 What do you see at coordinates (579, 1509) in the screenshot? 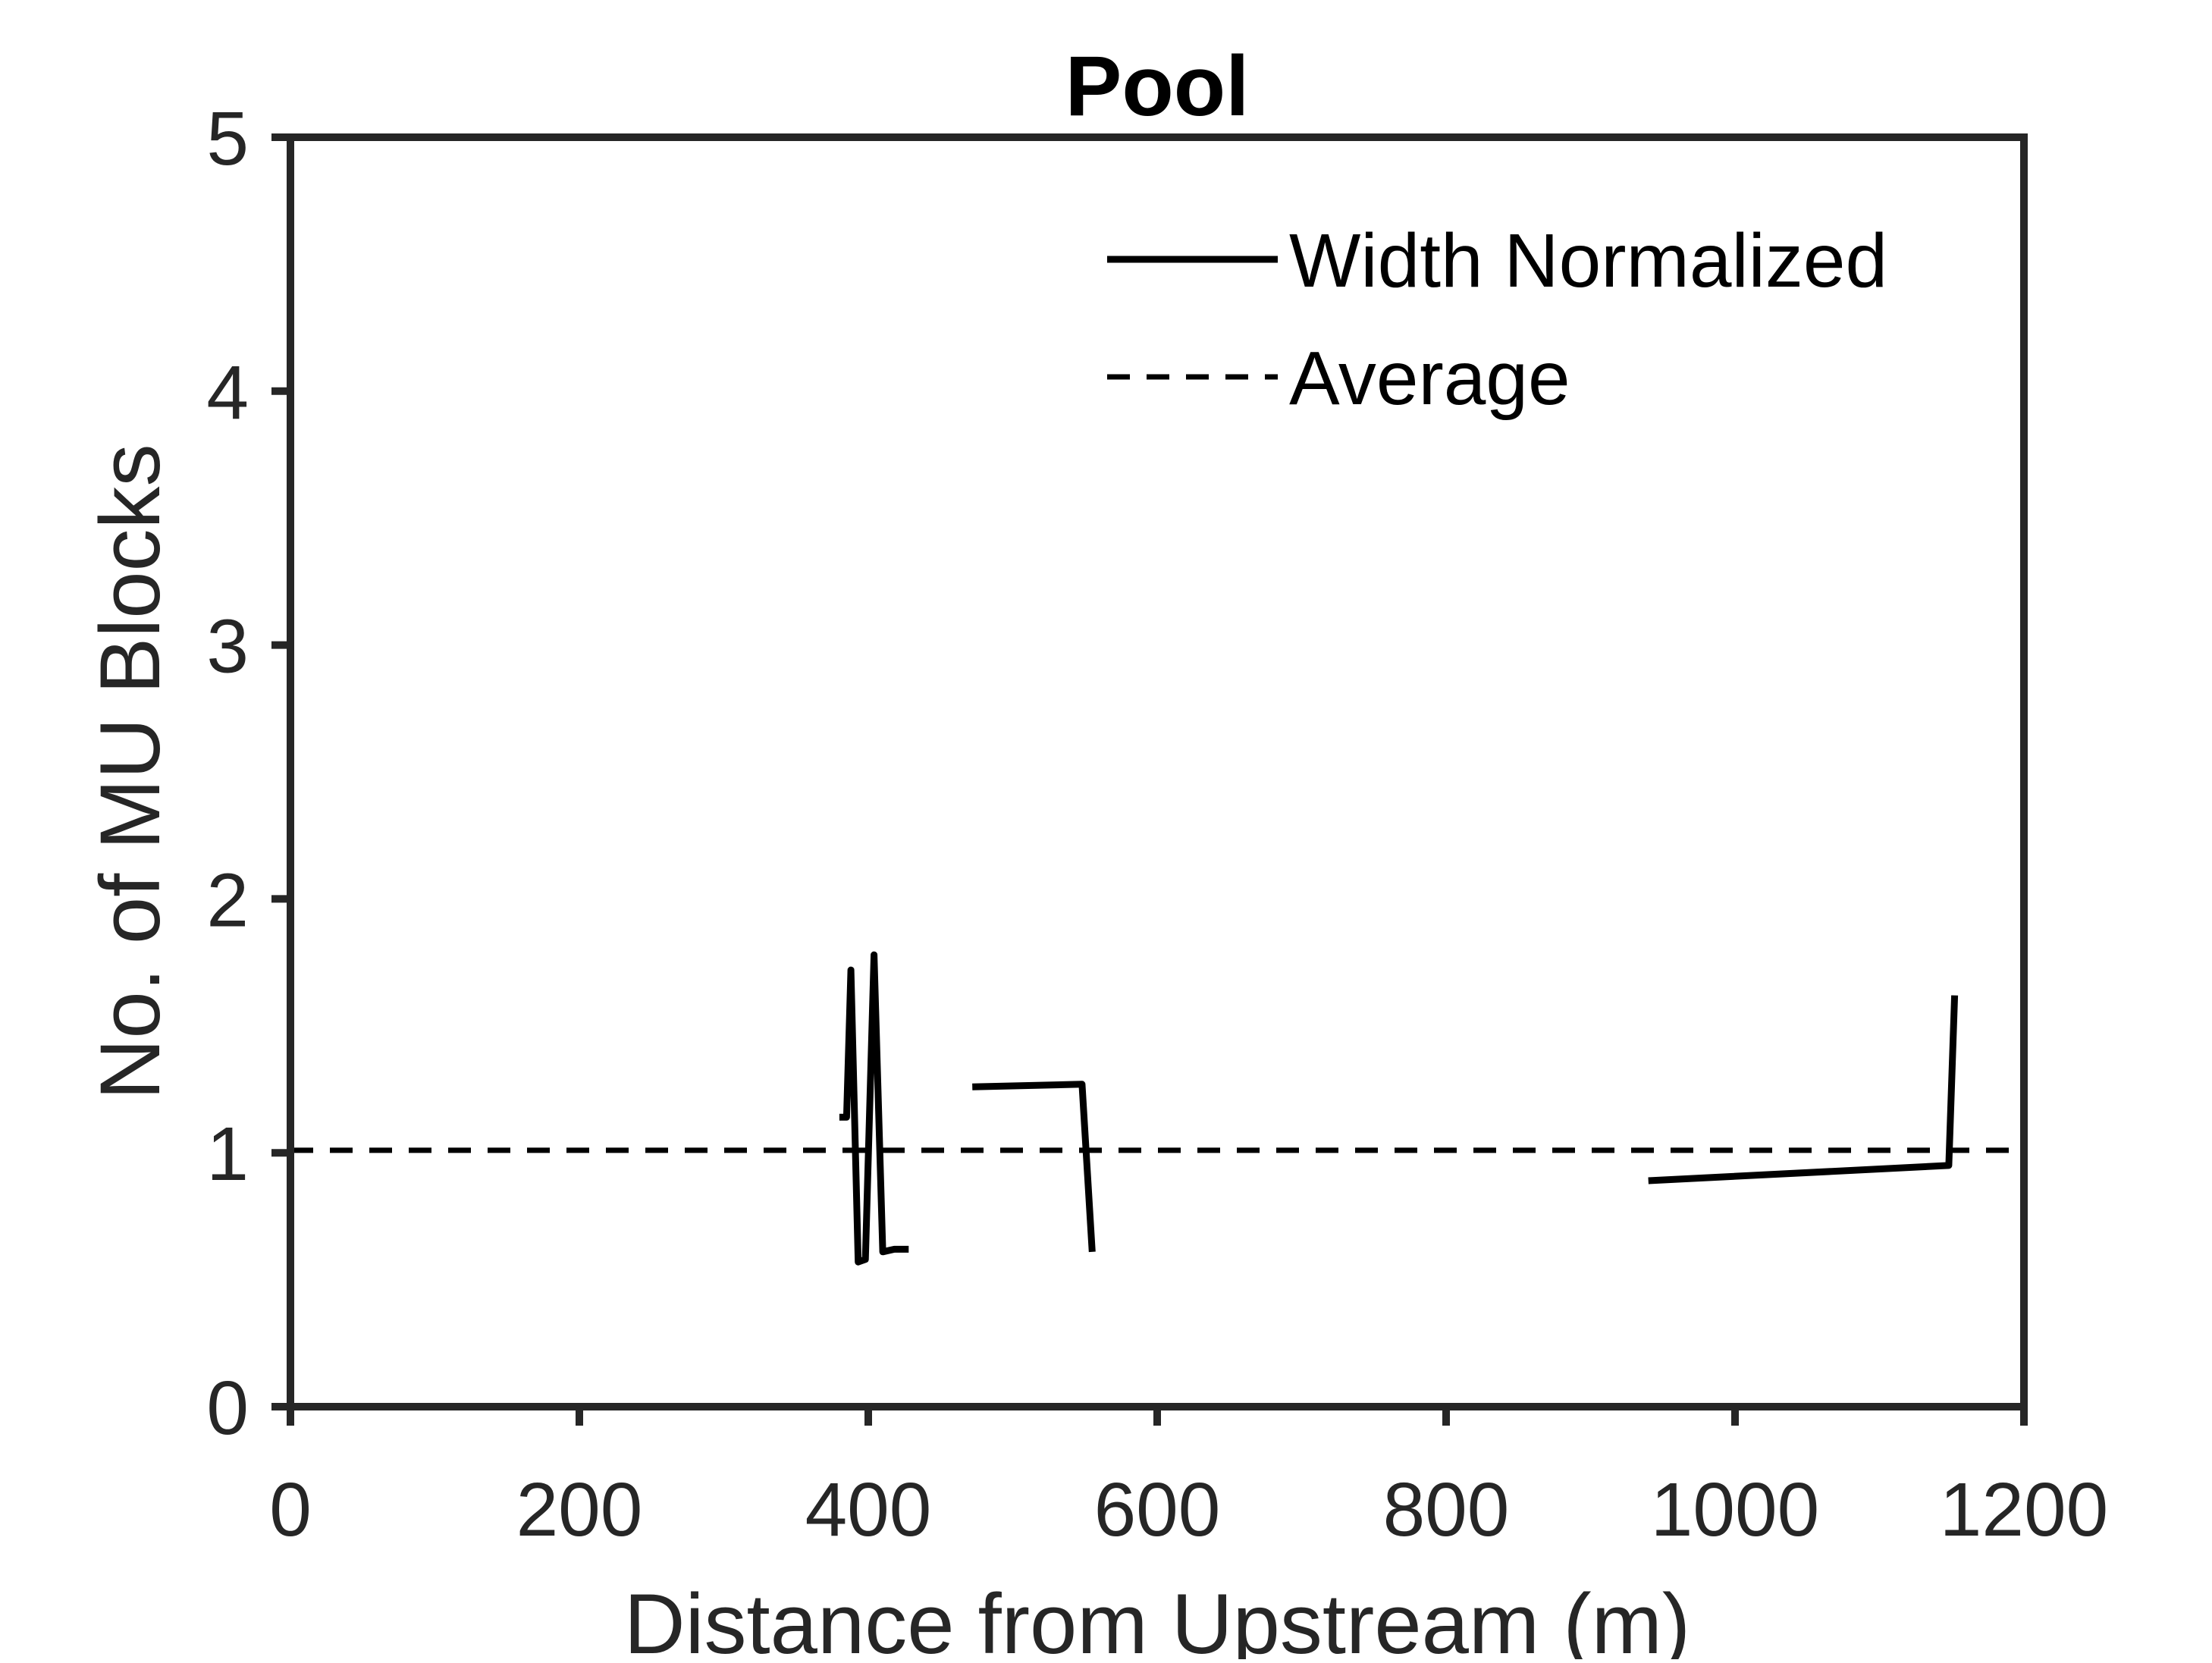
I see `x-tick-label: 200` at bounding box center [579, 1509].